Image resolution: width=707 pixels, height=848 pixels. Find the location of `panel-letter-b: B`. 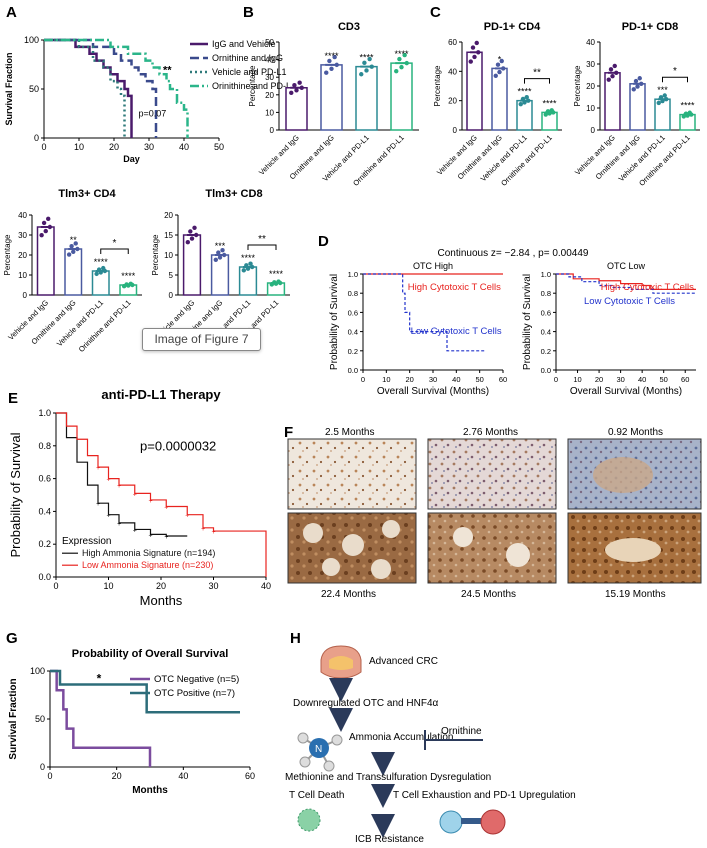

panel-letter-b: B is located at coordinates (248, 12).